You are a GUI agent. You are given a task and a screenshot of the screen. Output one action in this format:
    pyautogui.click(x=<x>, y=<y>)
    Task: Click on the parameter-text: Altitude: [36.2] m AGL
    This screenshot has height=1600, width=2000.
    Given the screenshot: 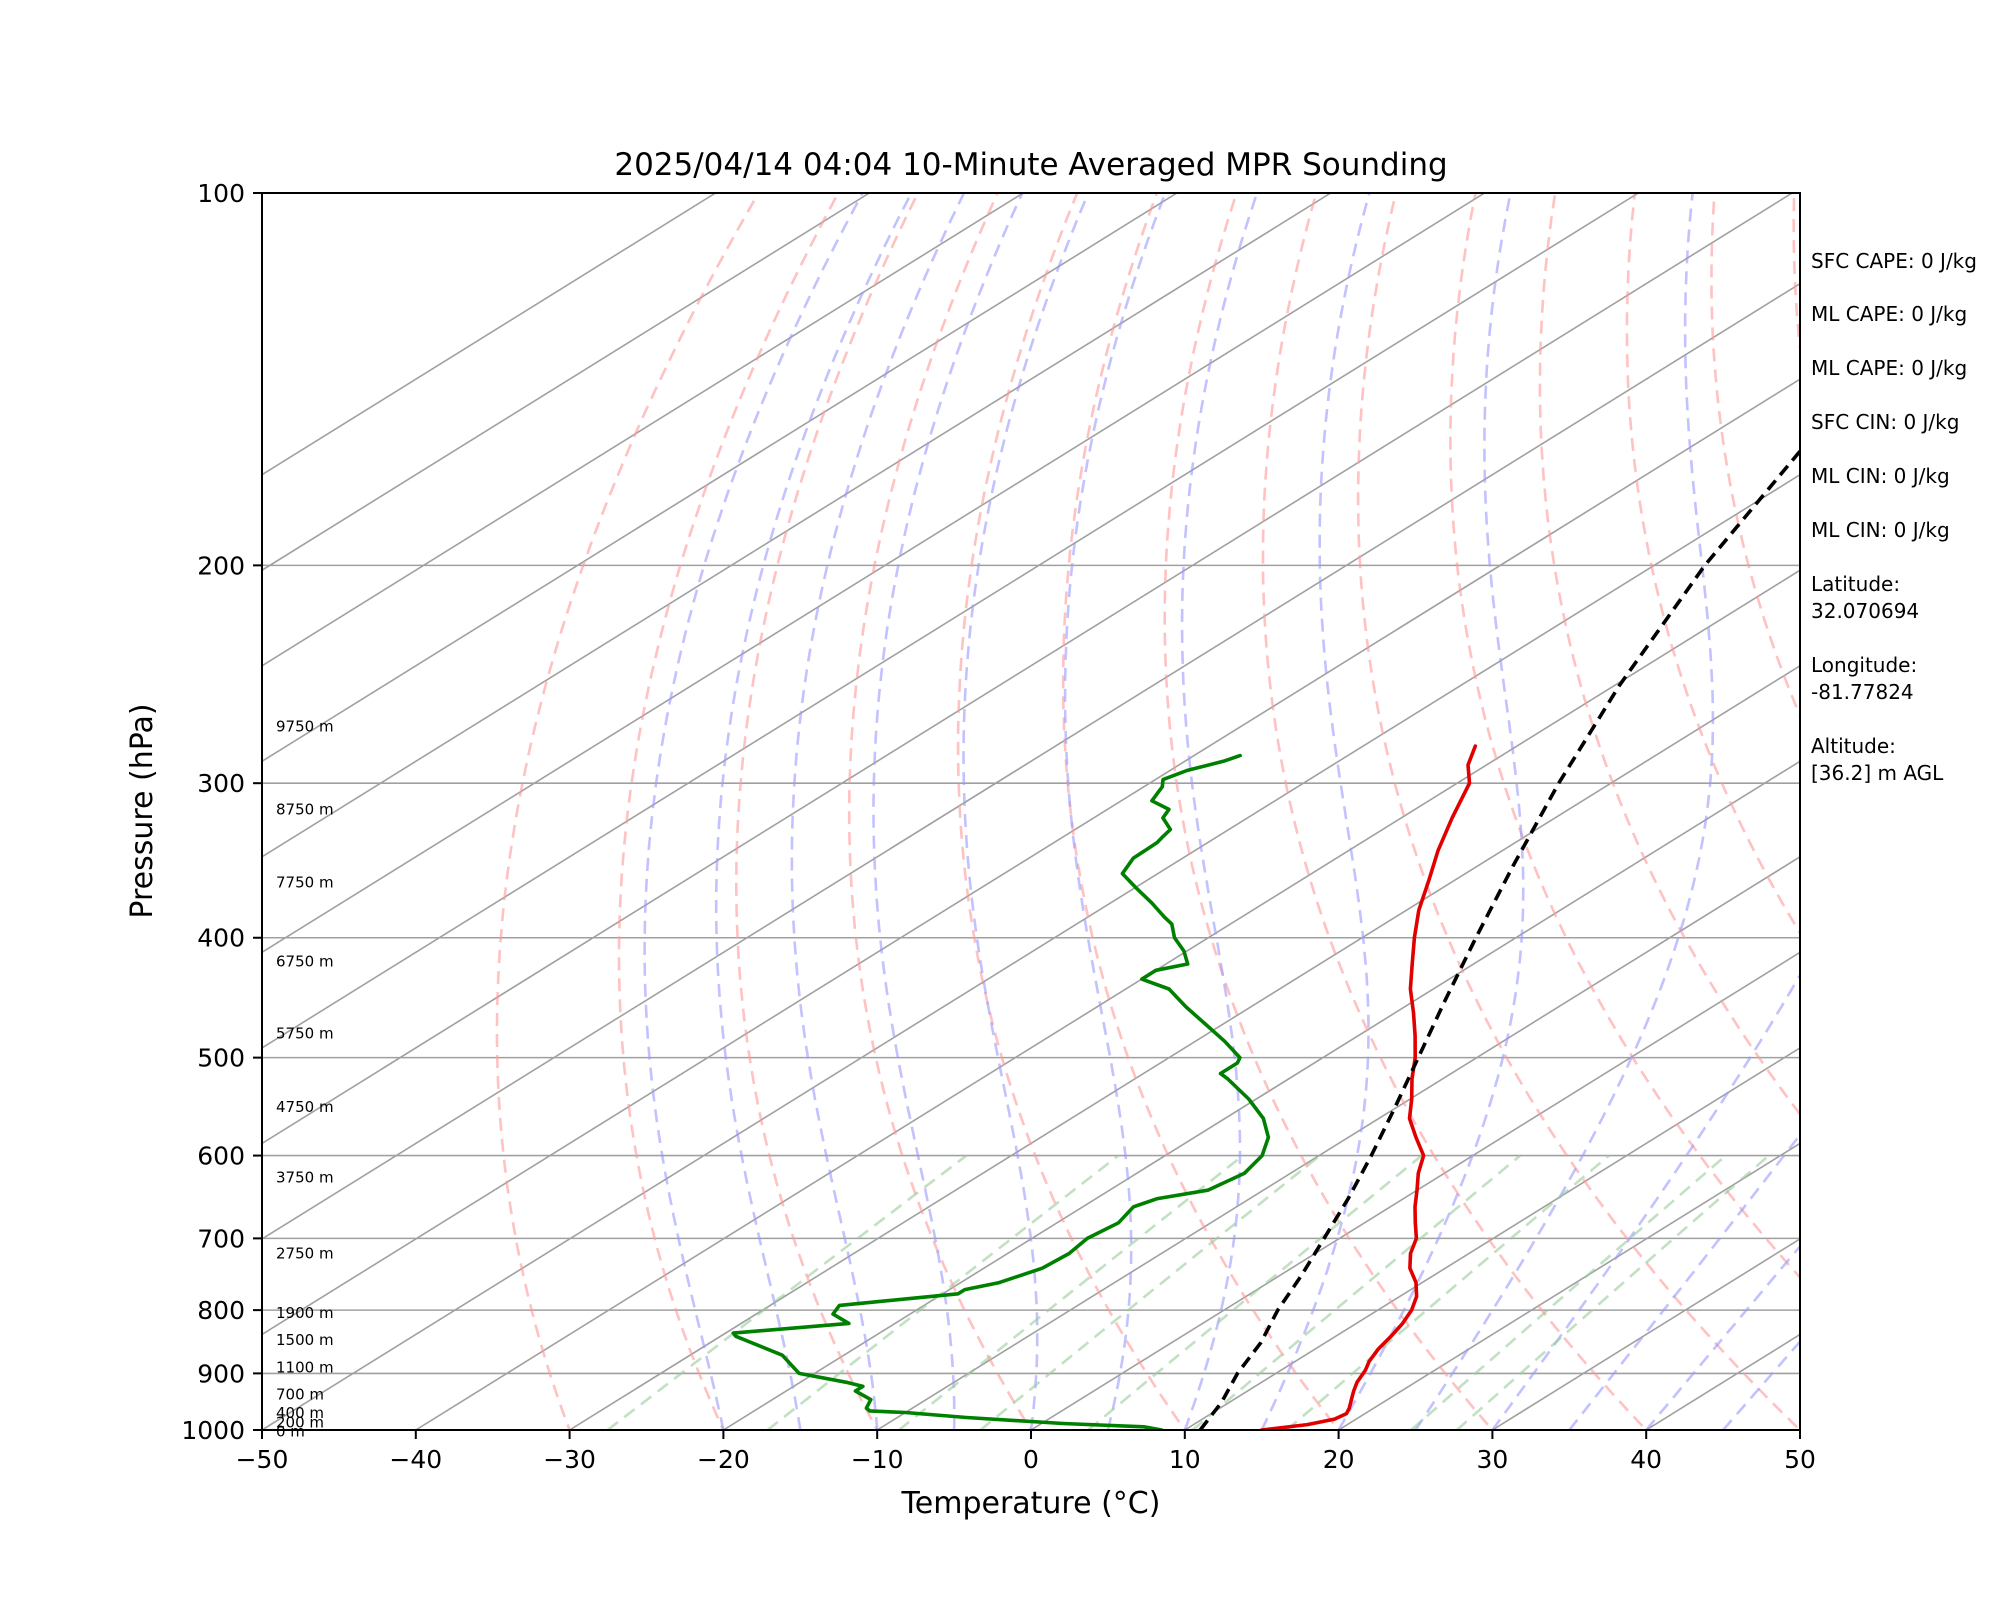 What is the action you would take?
    pyautogui.click(x=1877, y=759)
    